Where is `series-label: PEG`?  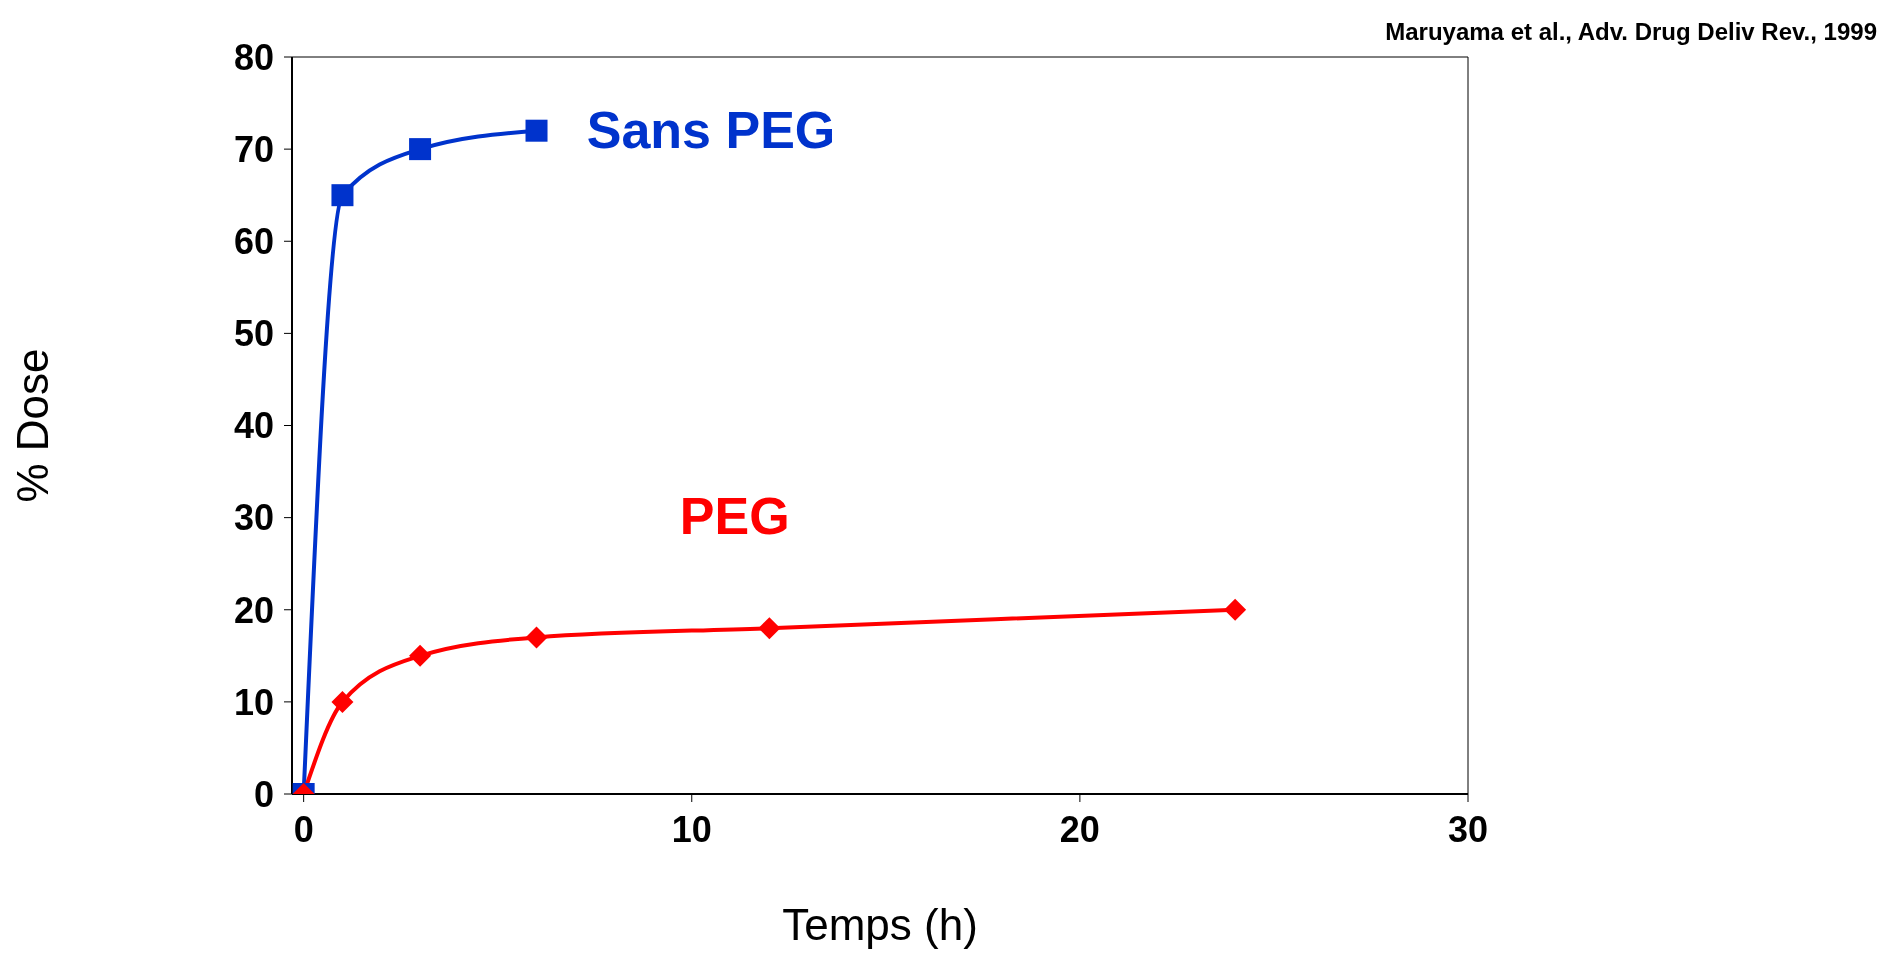 series-label: PEG is located at coordinates (734, 515).